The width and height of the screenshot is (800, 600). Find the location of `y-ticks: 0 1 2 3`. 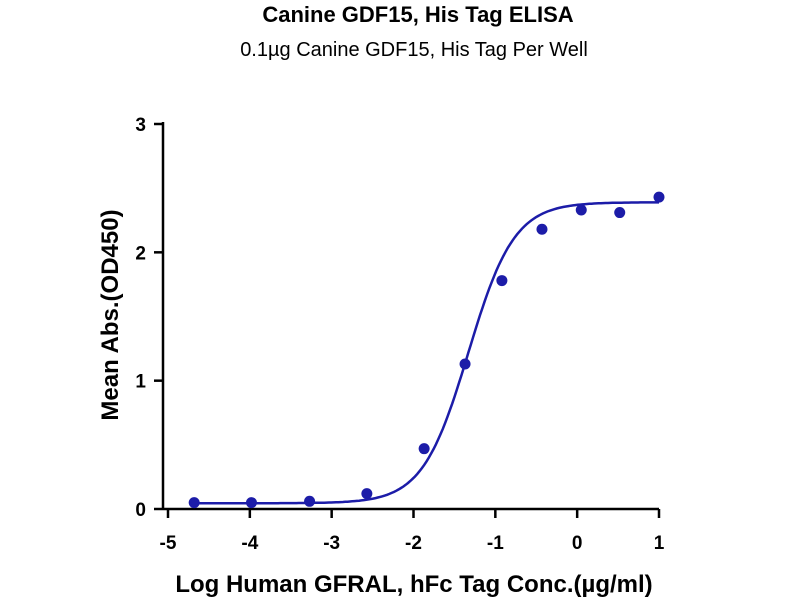

y-ticks: 0 1 2 3 is located at coordinates (149, 318).